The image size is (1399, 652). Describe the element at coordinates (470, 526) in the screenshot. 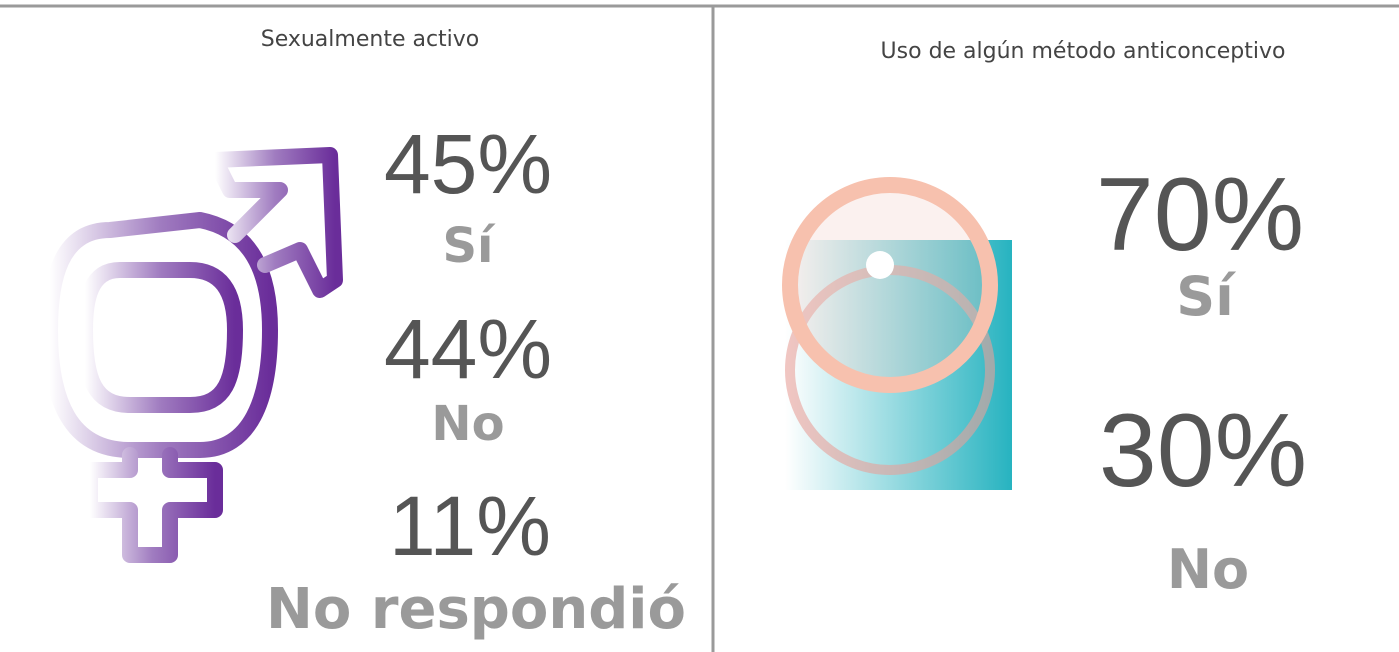

I see `stat-value: 11%` at that location.